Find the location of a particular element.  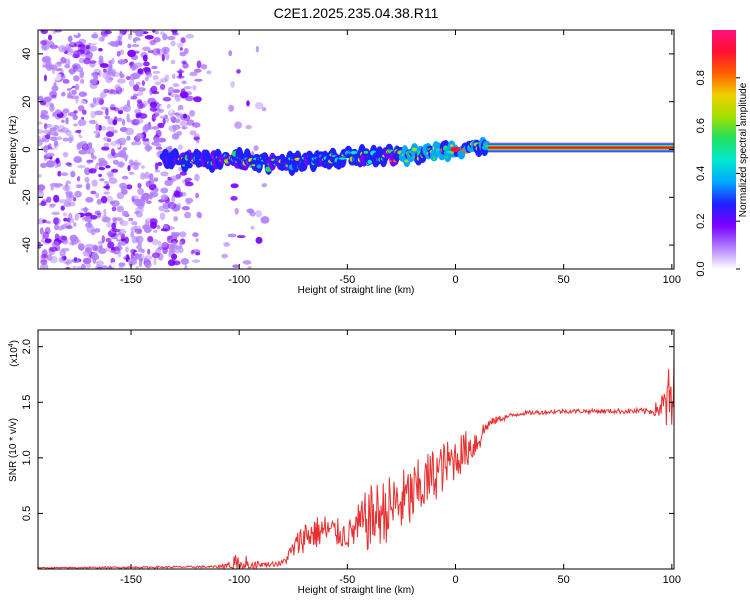

snr-y-tick-label: 1.0 is located at coordinates (27, 457).